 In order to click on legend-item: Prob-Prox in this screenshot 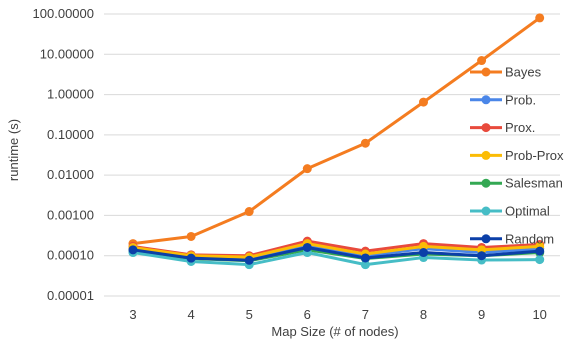, I will do `click(517, 155)`.